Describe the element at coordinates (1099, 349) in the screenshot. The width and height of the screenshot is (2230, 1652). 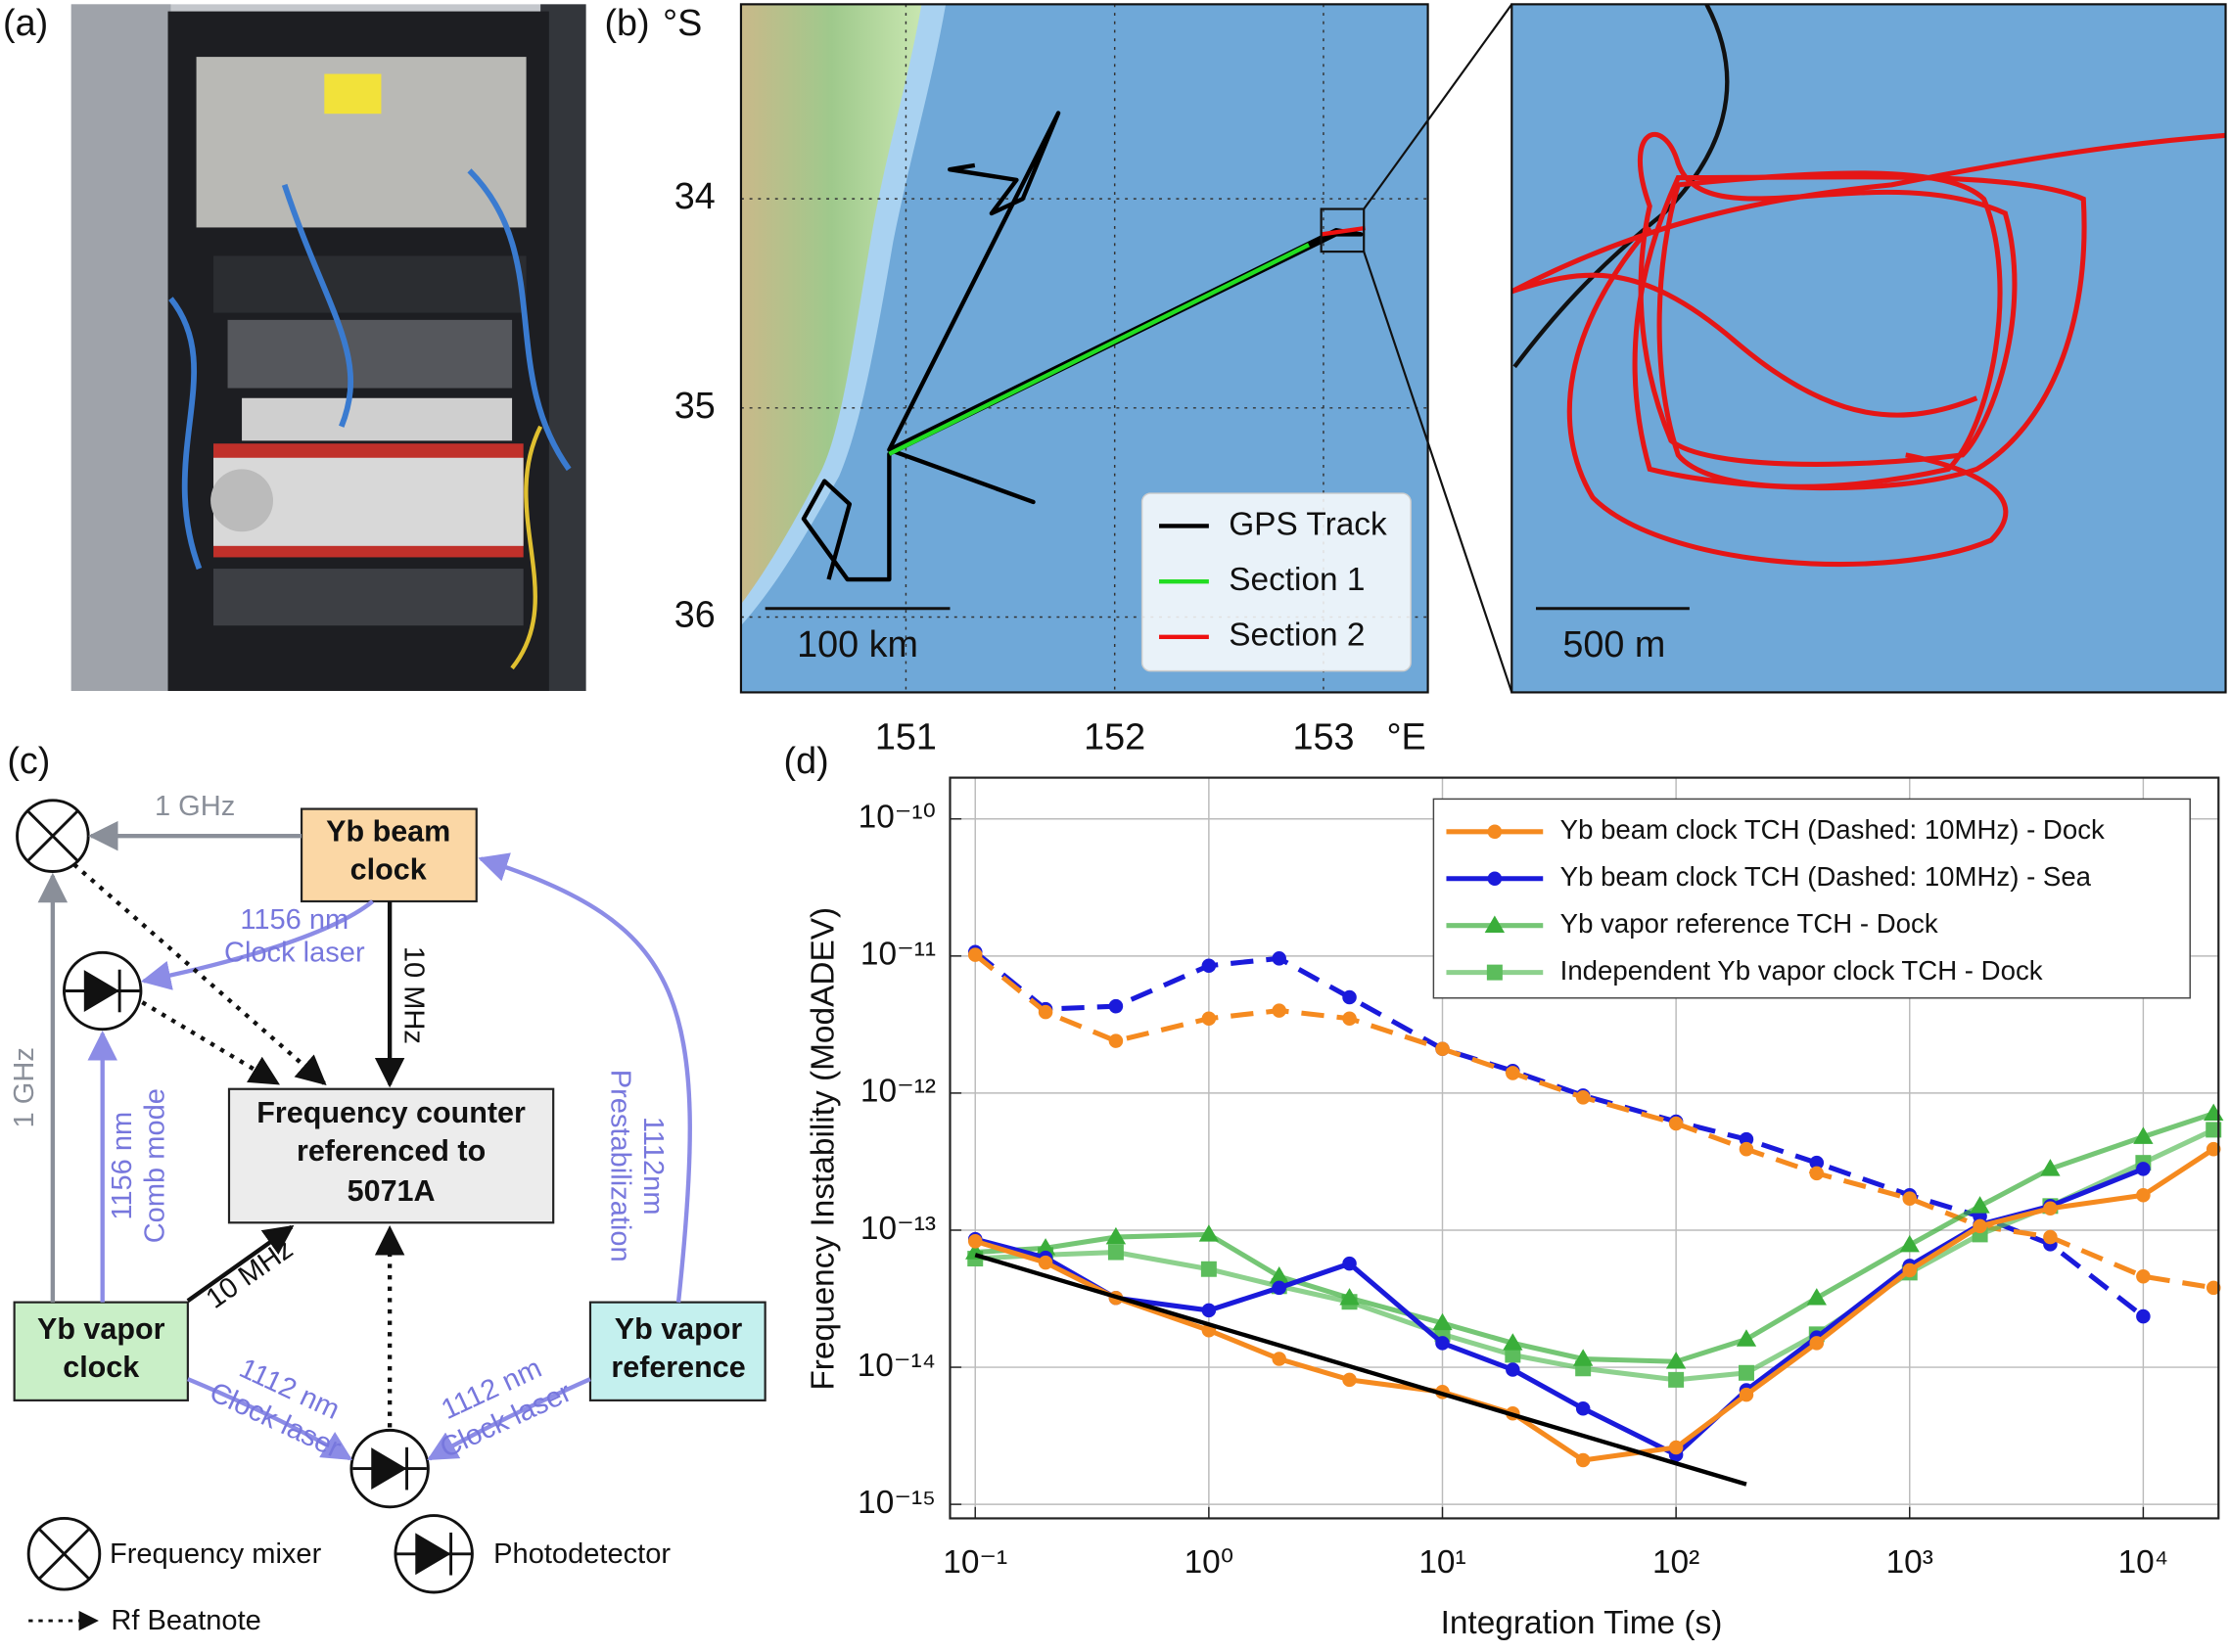
I see `track` at that location.